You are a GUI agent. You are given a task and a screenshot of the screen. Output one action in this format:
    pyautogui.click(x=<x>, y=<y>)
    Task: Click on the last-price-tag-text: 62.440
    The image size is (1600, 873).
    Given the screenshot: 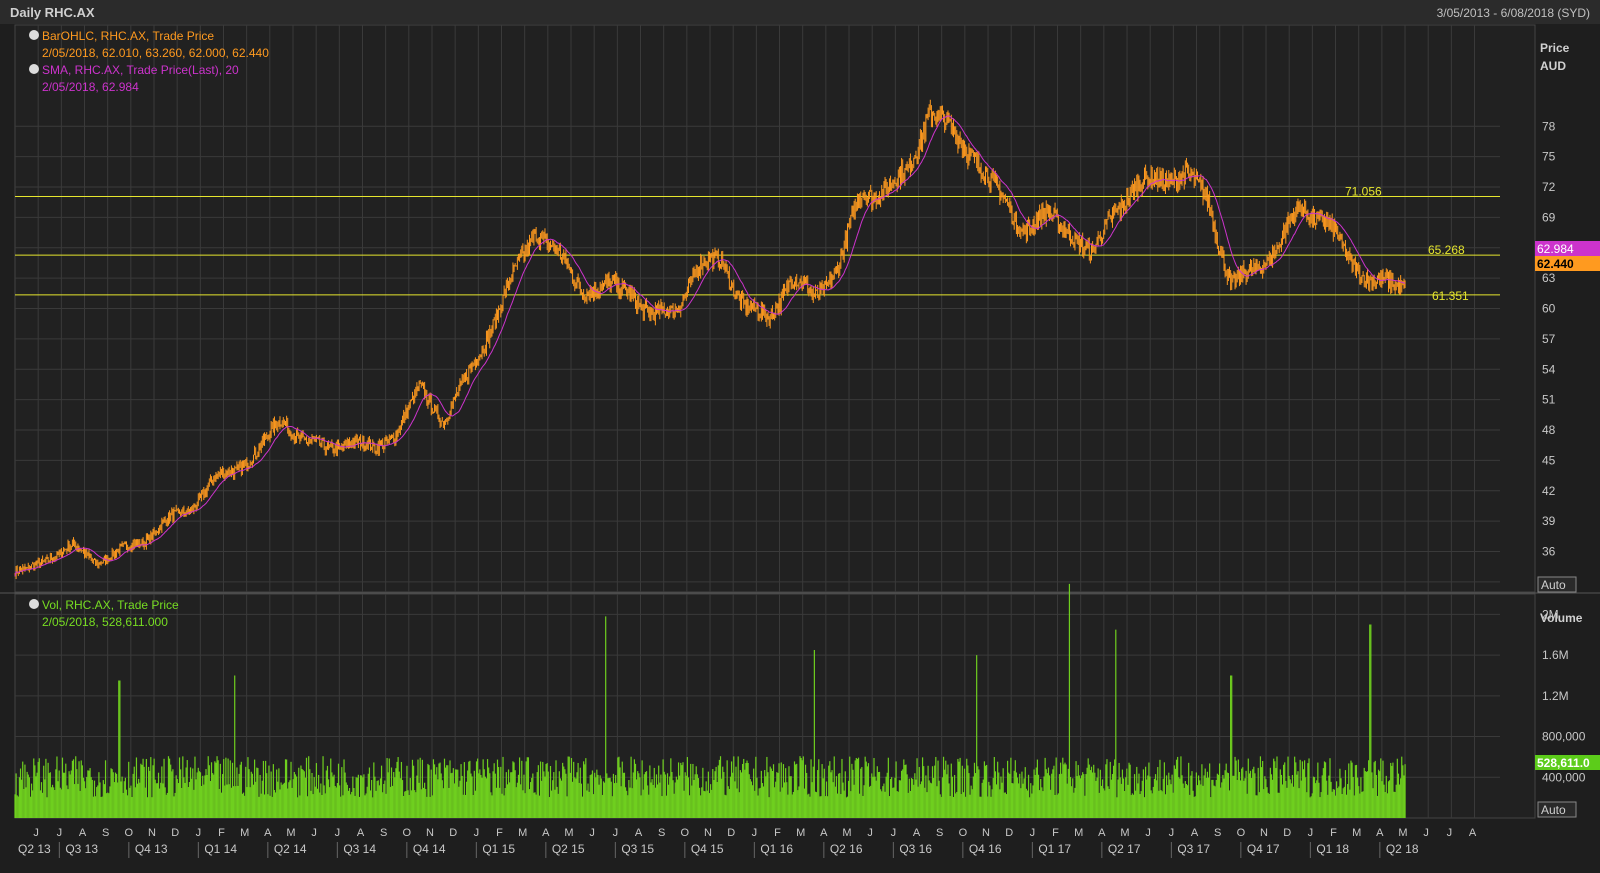 What is the action you would take?
    pyautogui.click(x=1555, y=264)
    